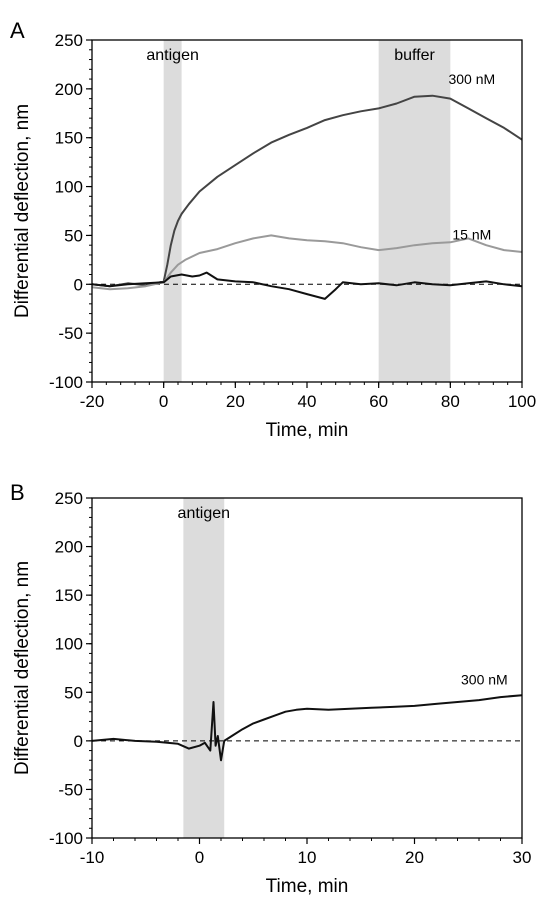  I want to click on panel-letter: A, so click(17, 30).